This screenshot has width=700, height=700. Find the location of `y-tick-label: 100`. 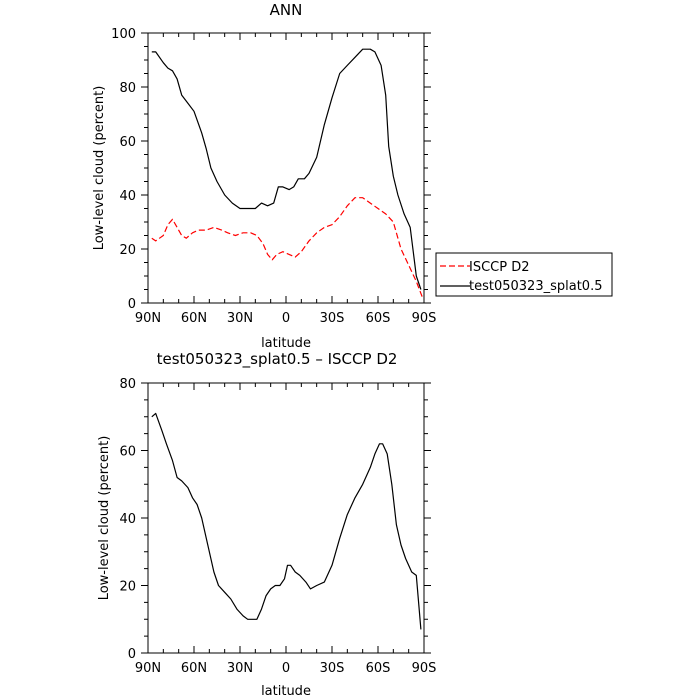

y-tick-label: 100 is located at coordinates (123, 34).